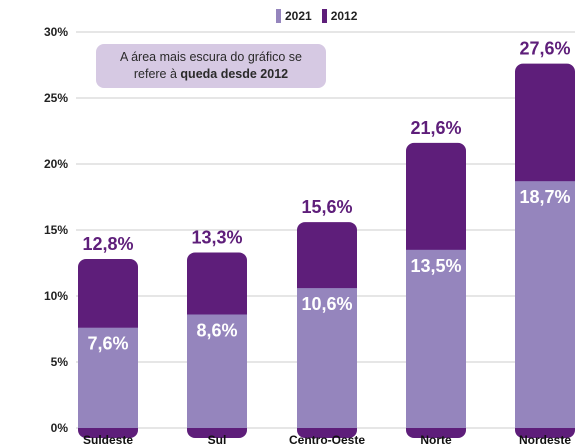 The height and width of the screenshot is (448, 575). I want to click on y-tick-label: 0%, so click(60, 428).